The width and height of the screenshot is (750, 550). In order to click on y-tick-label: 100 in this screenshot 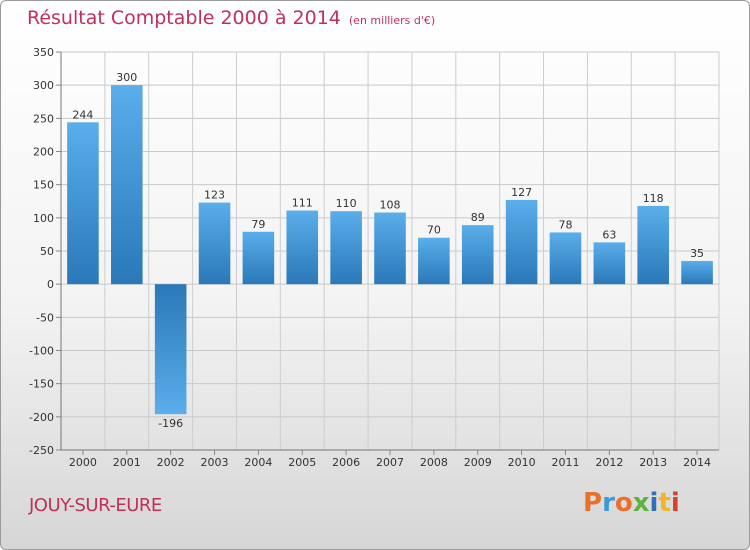, I will do `click(43, 218)`.